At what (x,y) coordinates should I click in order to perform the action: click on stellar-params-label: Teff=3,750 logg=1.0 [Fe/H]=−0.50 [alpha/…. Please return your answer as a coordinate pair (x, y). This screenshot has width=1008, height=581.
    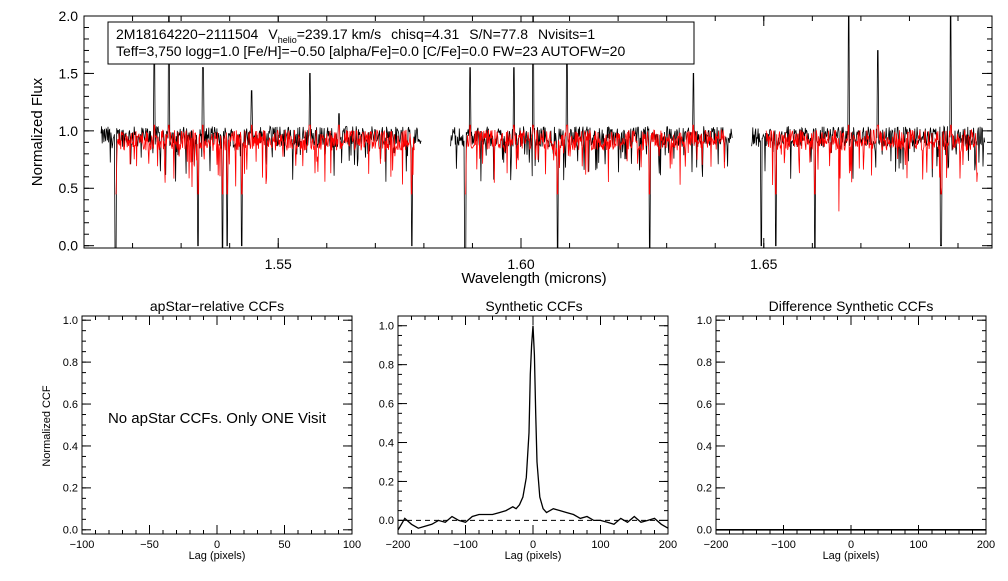
    Looking at the image, I should click on (370, 51).